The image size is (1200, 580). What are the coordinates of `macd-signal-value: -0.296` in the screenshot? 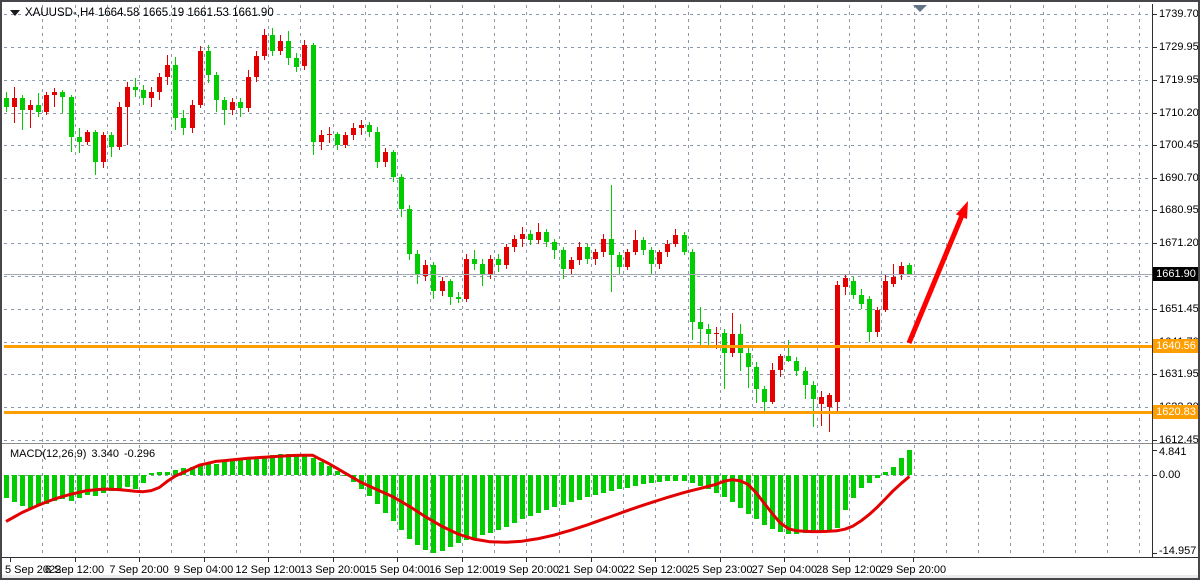 It's located at (139, 454).